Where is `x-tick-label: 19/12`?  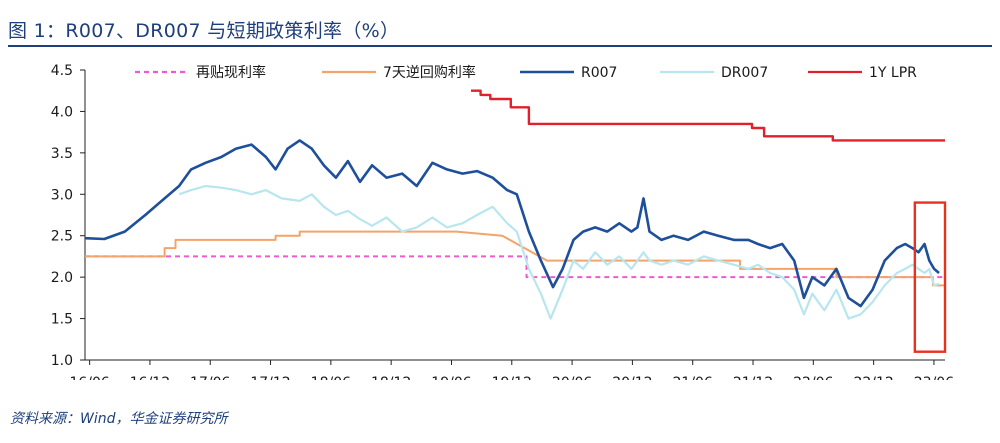
x-tick-label: 19/12 is located at coordinates (512, 377).